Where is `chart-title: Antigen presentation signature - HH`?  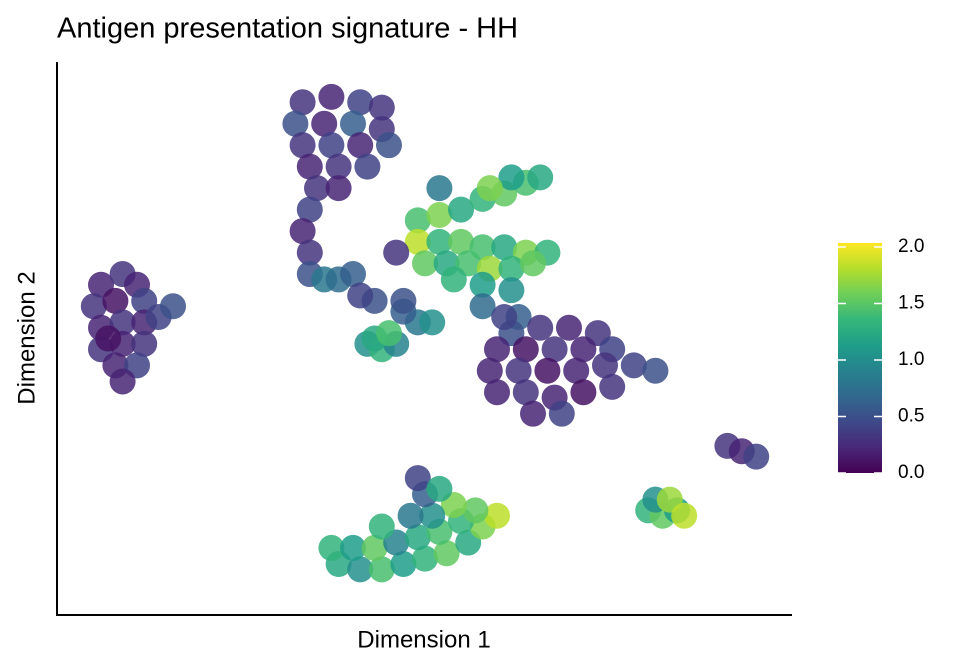 chart-title: Antigen presentation signature - HH is located at coordinates (287, 29).